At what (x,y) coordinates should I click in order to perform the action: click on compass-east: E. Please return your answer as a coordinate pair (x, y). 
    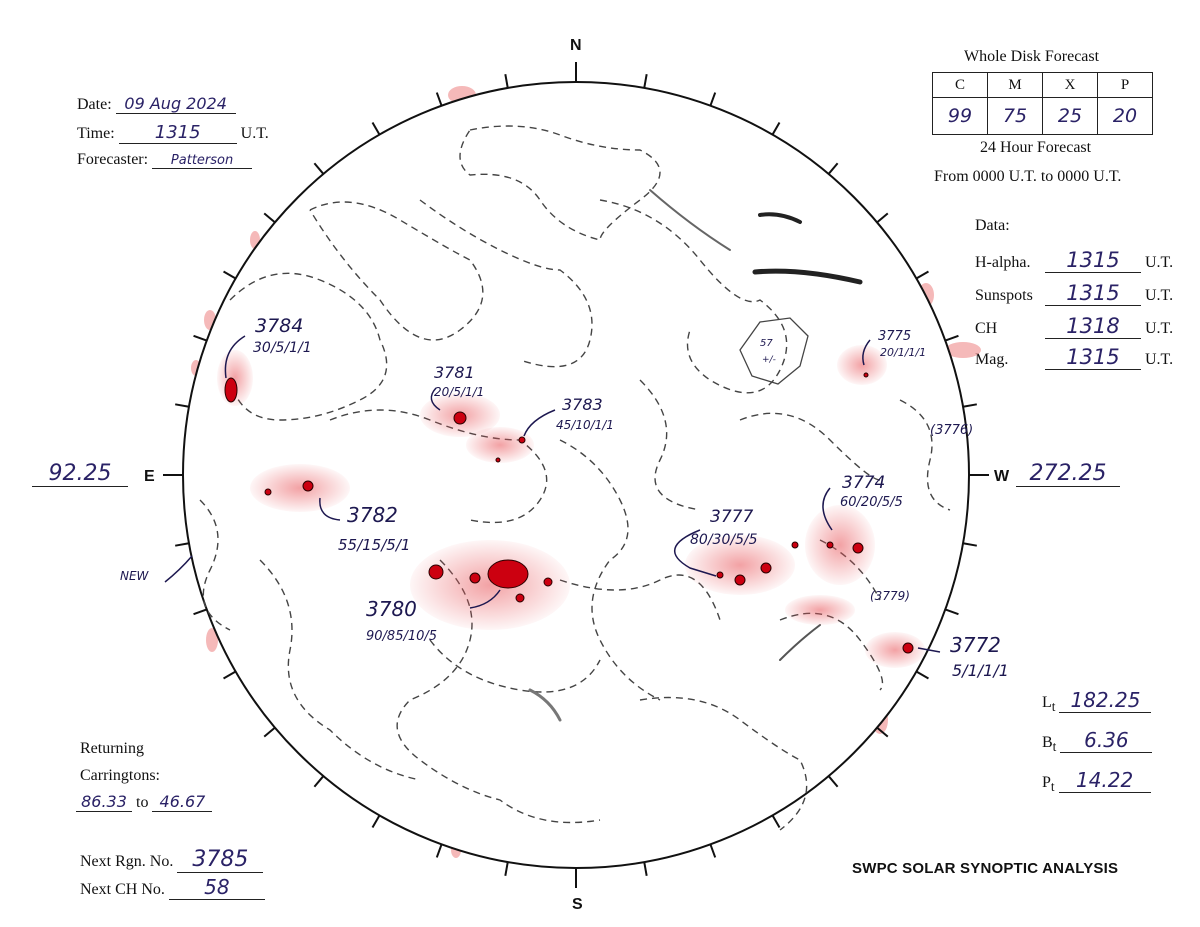
    Looking at the image, I should click on (149, 476).